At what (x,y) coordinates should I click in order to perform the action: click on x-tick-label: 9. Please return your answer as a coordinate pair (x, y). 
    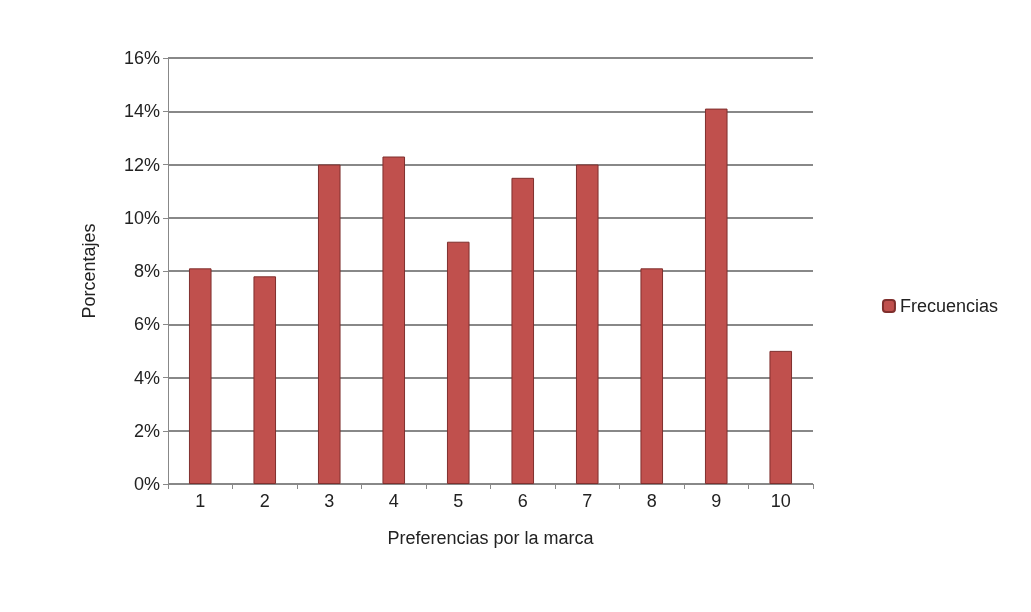
    Looking at the image, I should click on (716, 501).